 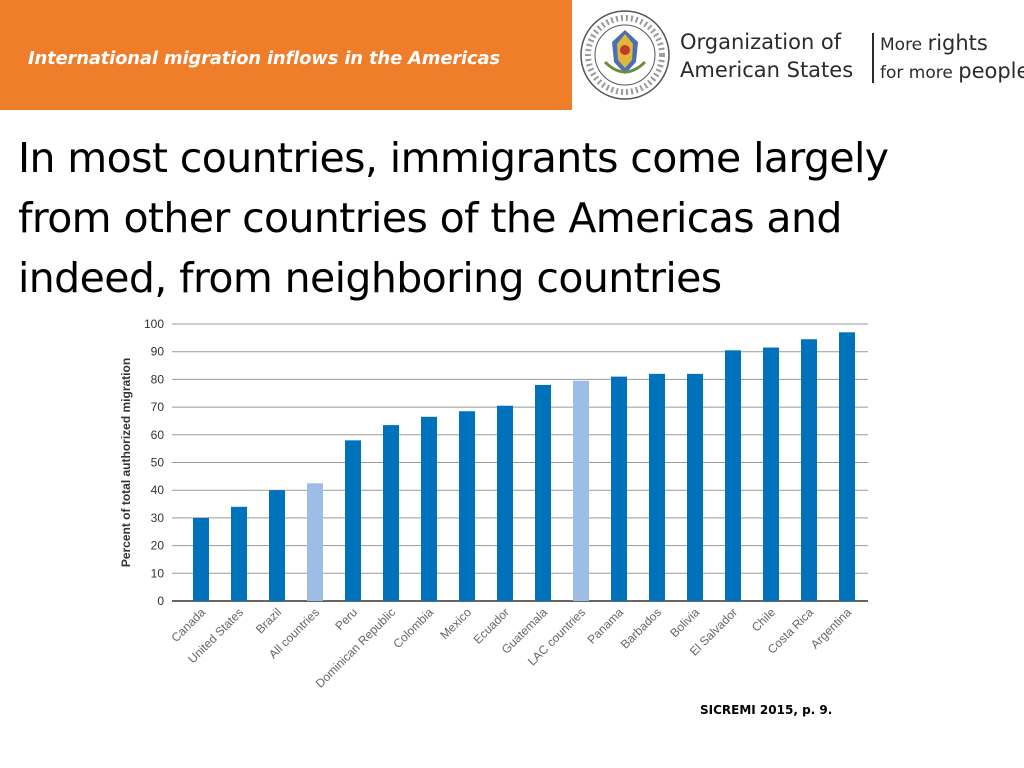 I want to click on slogan-word-more: More, so click(x=901, y=45).